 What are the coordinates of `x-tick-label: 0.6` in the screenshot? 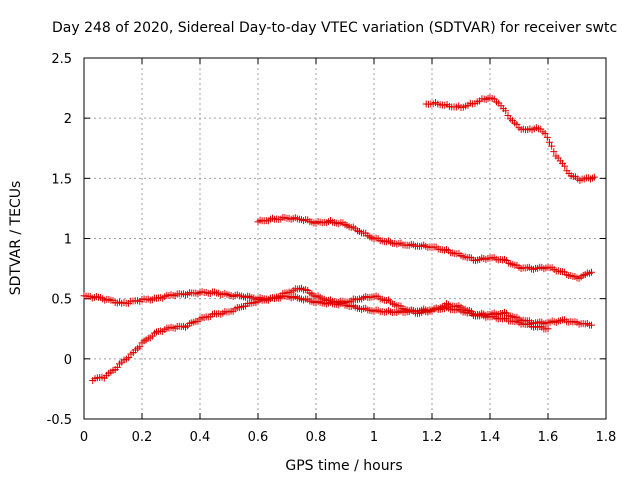 It's located at (258, 437).